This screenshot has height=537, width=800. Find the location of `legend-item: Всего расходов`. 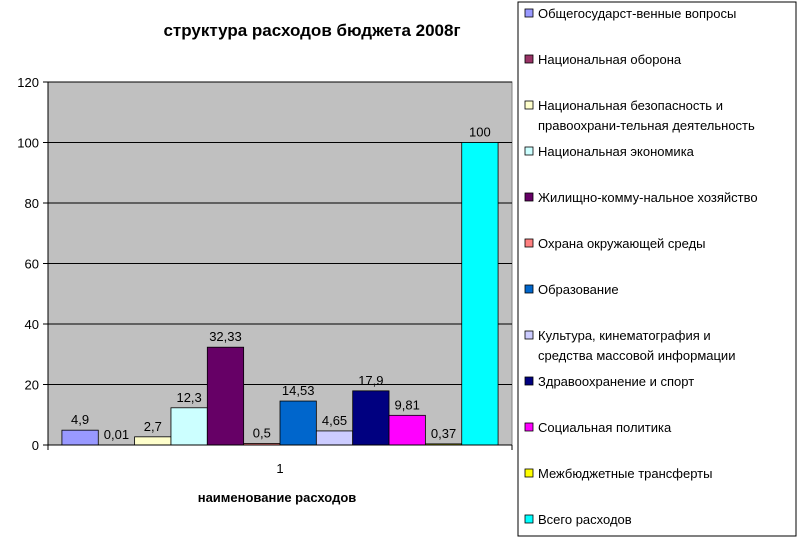

legend-item: Всего расходов is located at coordinates (578, 519).